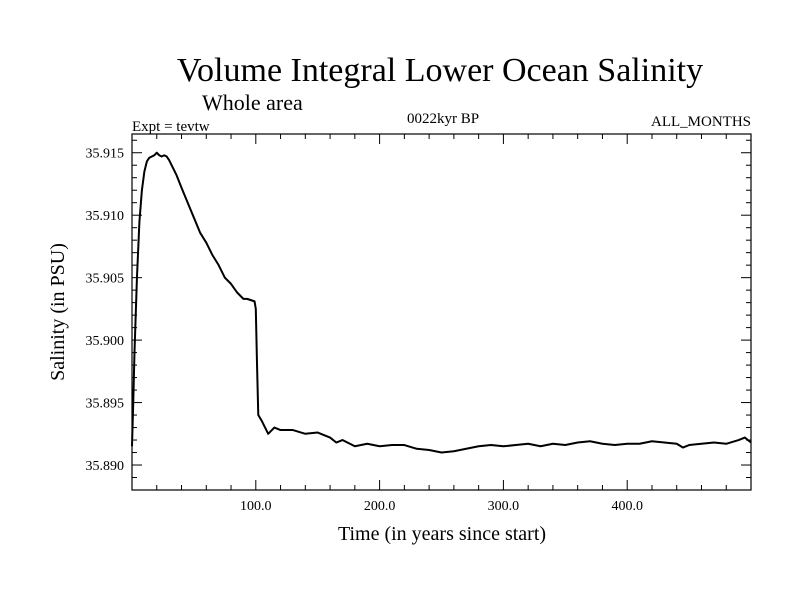 This screenshot has height=600, width=800. I want to click on x-axis-label: Time (in years since start), so click(442, 534).